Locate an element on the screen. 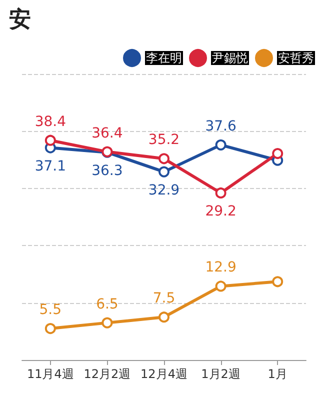 The width and height of the screenshot is (324, 400). legend-label: 李在明 is located at coordinates (164, 58).